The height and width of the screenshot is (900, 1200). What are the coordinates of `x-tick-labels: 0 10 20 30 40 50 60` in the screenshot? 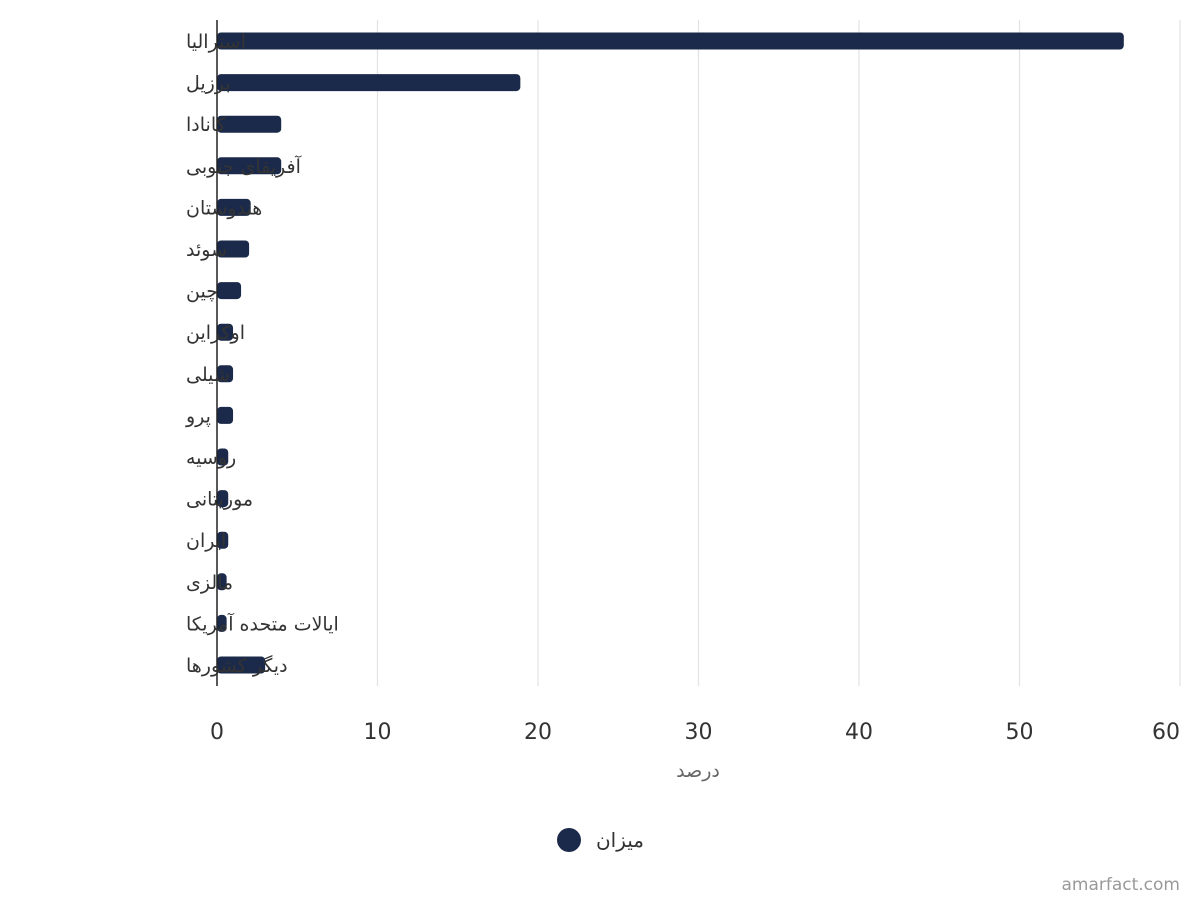 It's located at (695, 732).